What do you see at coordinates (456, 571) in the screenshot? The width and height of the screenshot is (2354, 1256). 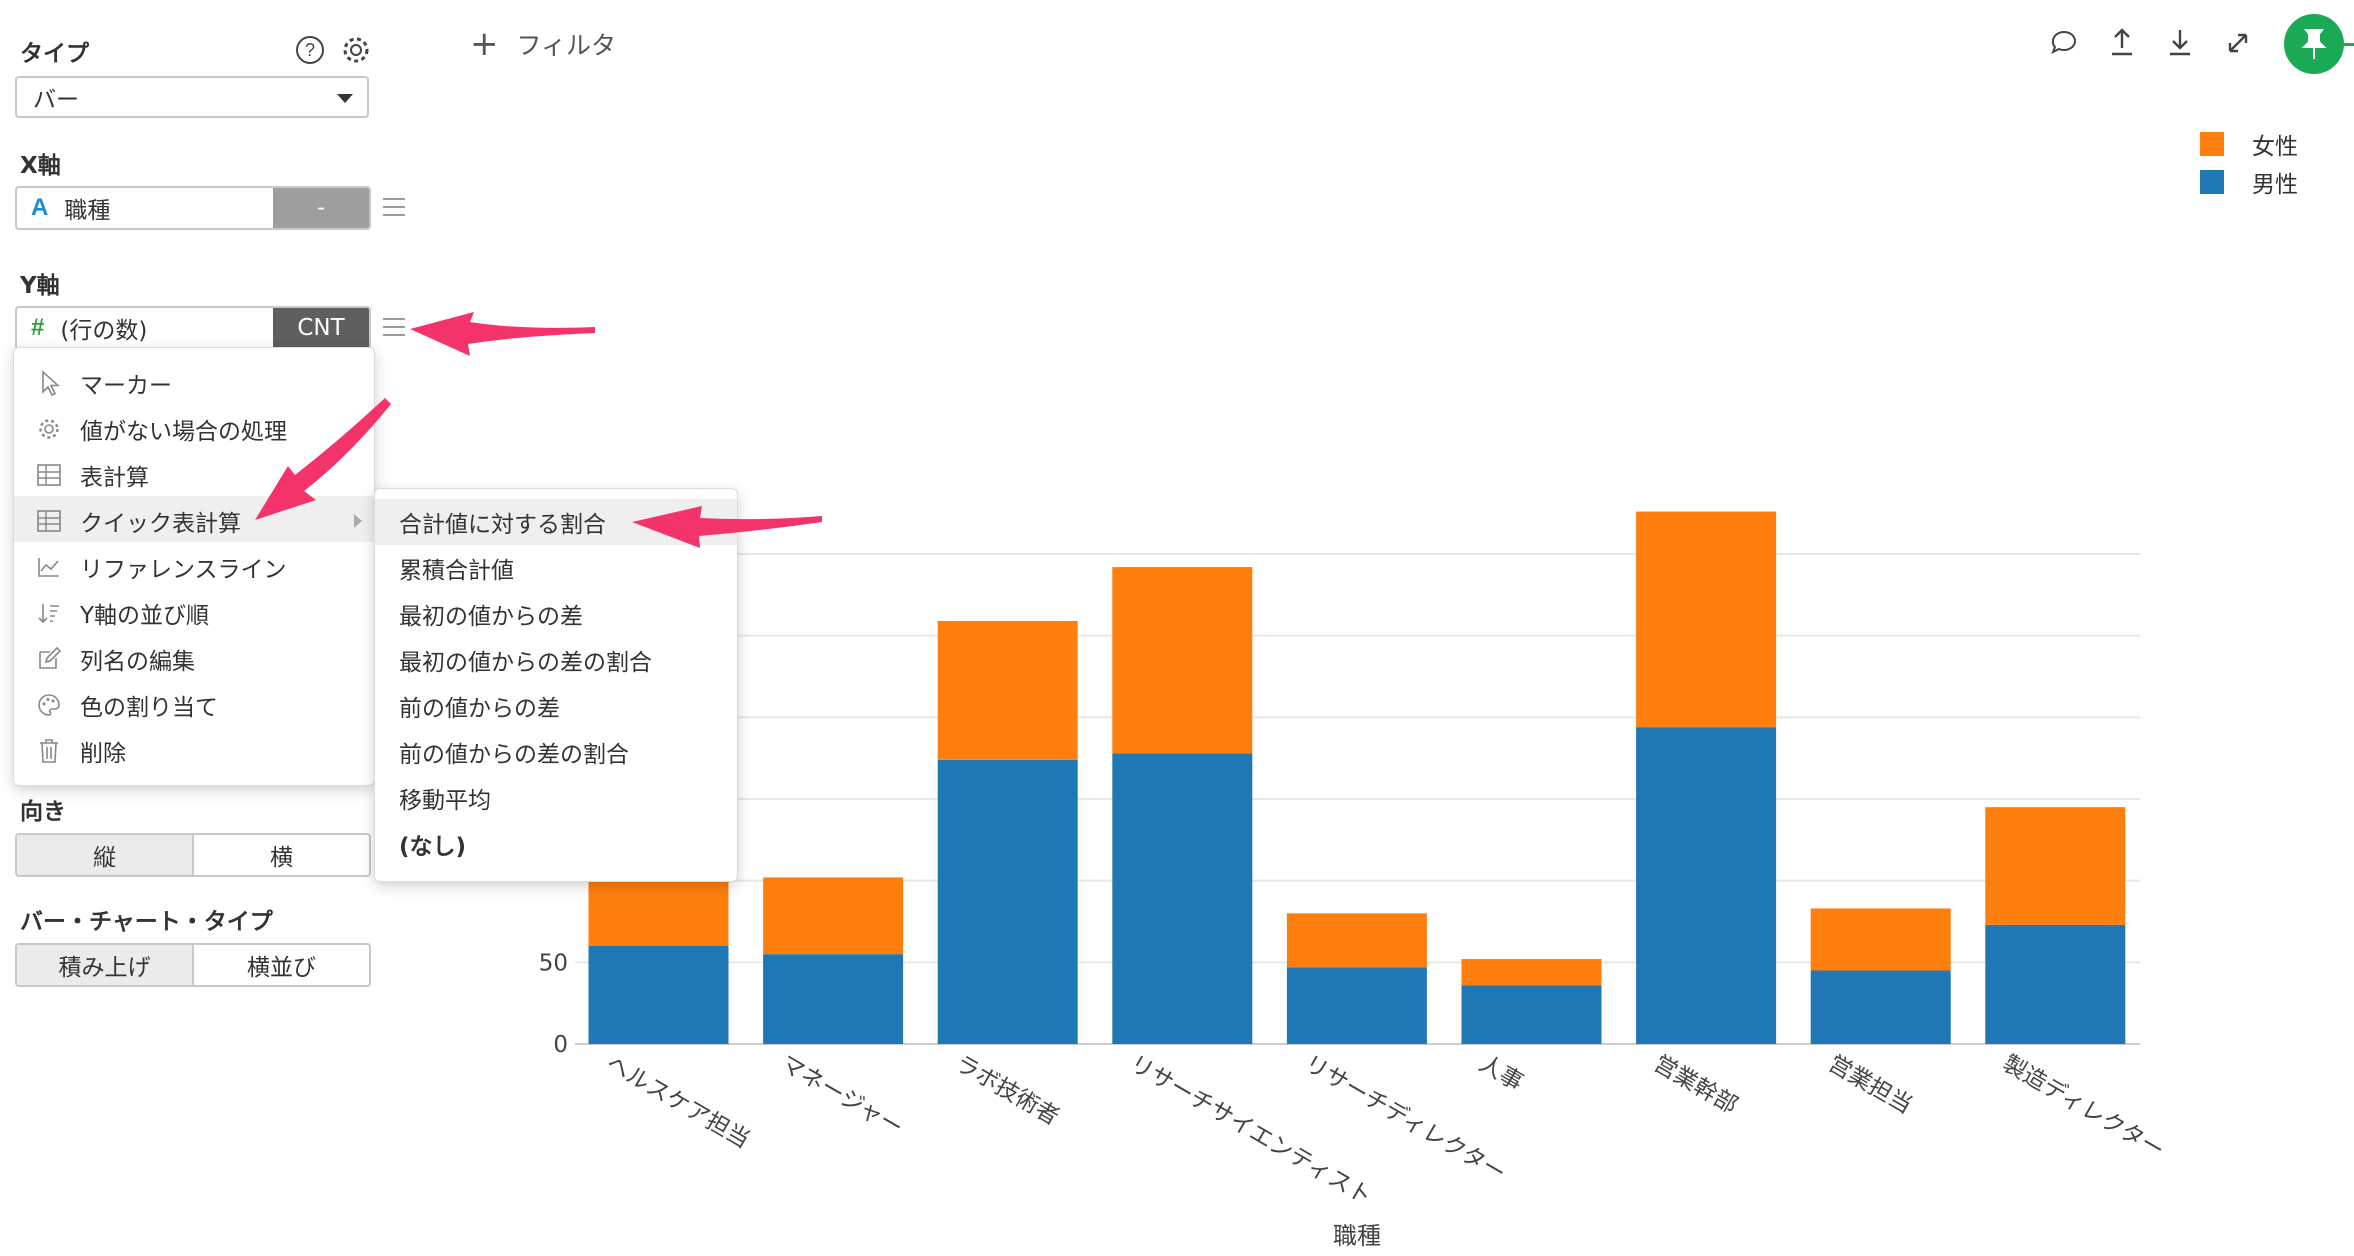 I see `submenu-item-running-total: 累積合計値` at bounding box center [456, 571].